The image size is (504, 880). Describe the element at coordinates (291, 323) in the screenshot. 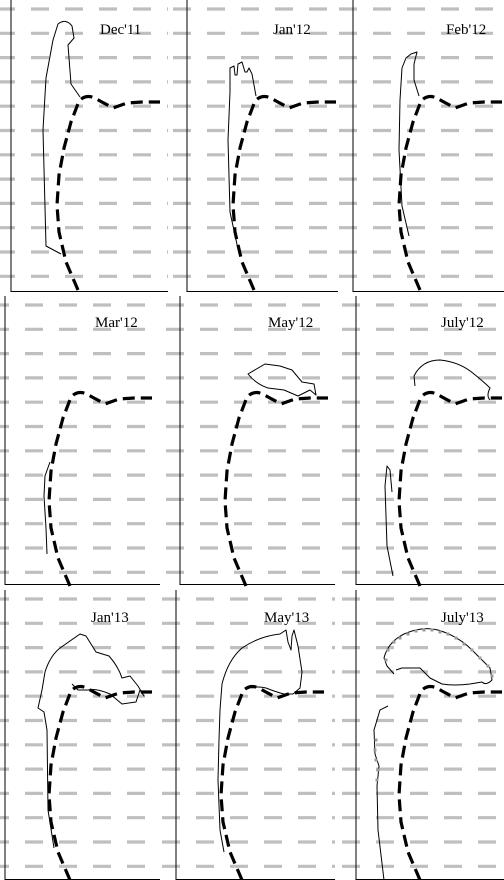

I see `panel-label-may12: May'12` at that location.